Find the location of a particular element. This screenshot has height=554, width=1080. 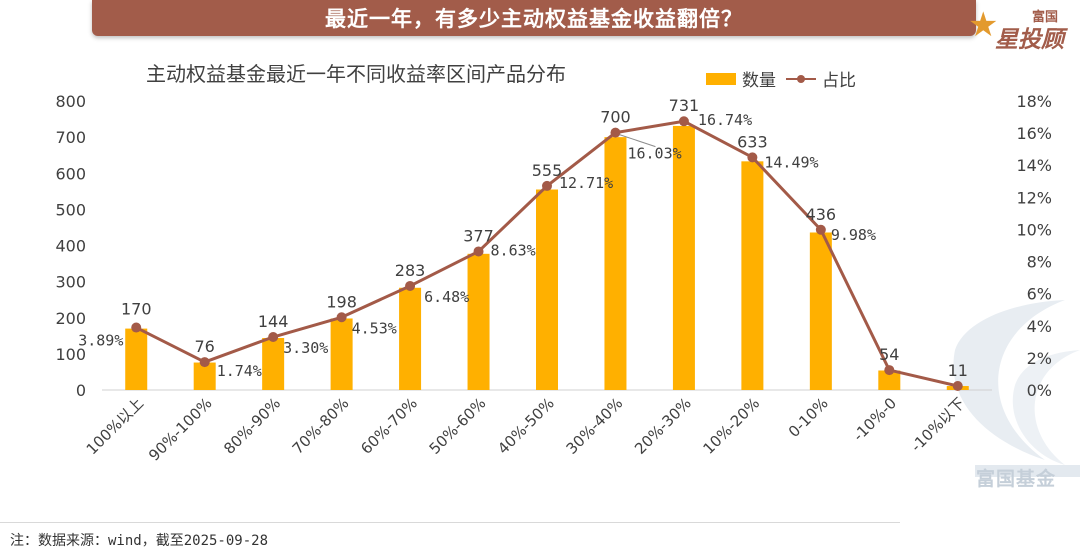

right-axis-tick: 0% is located at coordinates (1039, 390).